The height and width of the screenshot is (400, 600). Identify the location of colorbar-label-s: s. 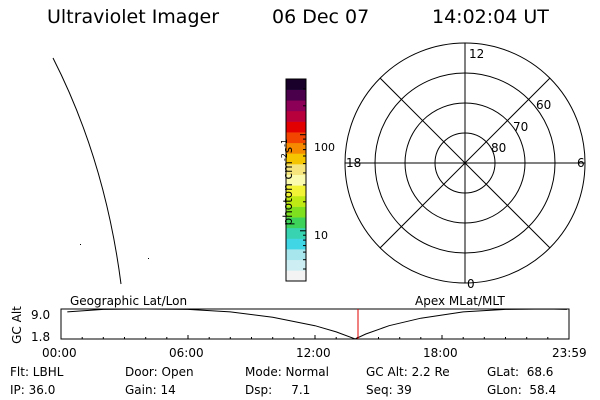
(288, 150).